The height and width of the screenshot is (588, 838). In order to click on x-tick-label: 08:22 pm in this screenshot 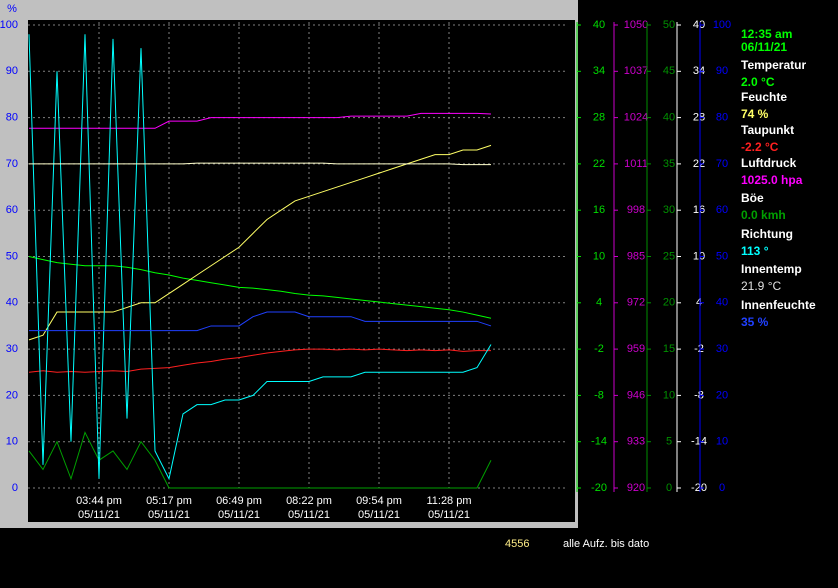, I will do `click(309, 501)`.